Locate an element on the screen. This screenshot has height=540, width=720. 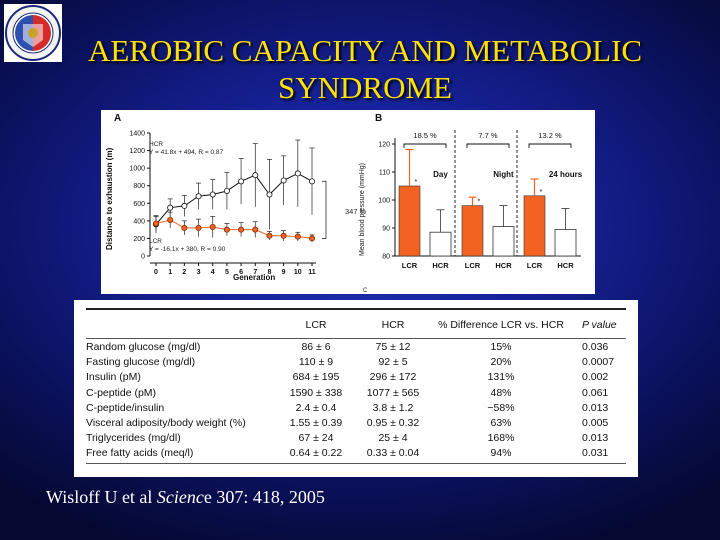
lcr-value: 0.64 ± 0.22 is located at coordinates (316, 453).